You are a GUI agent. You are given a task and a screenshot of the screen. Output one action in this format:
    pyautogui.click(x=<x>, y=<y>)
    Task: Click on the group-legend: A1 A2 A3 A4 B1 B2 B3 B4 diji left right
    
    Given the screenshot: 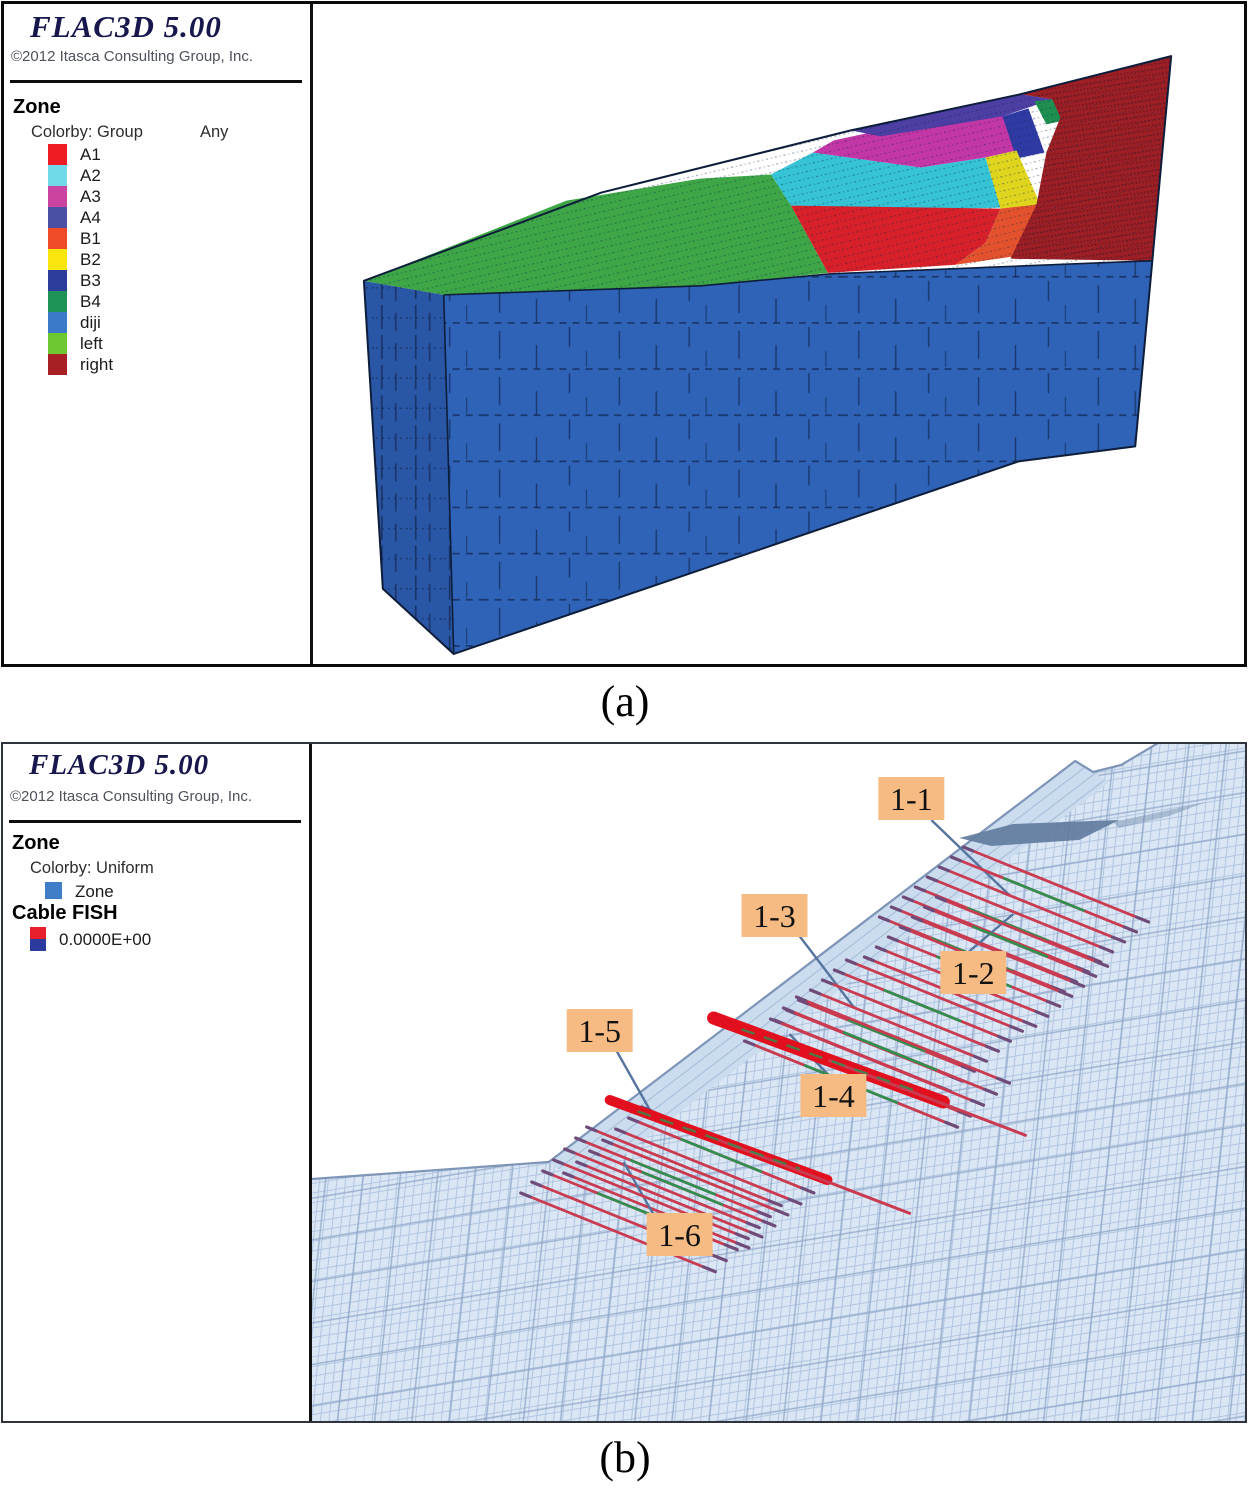 What is the action you would take?
    pyautogui.click(x=80, y=259)
    